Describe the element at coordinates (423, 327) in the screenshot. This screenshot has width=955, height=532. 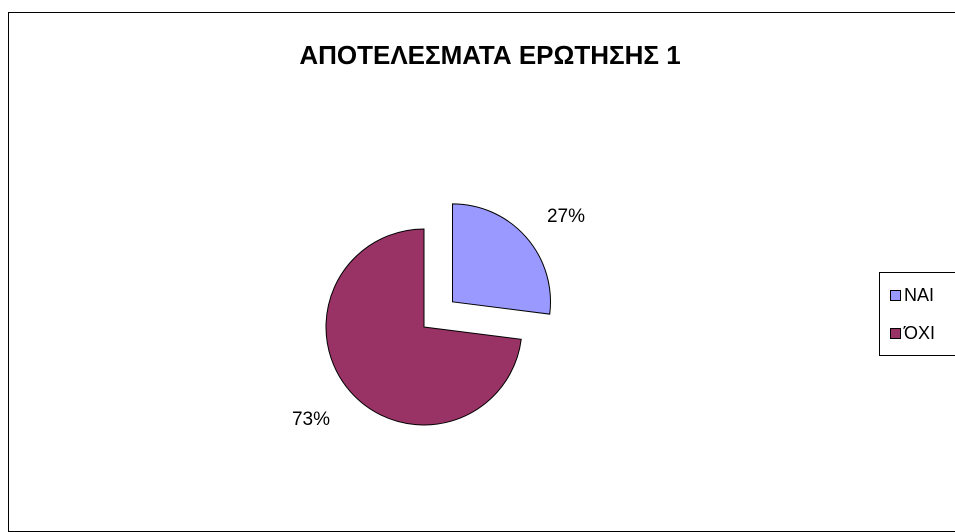
I see `pie-slice-ochi` at that location.